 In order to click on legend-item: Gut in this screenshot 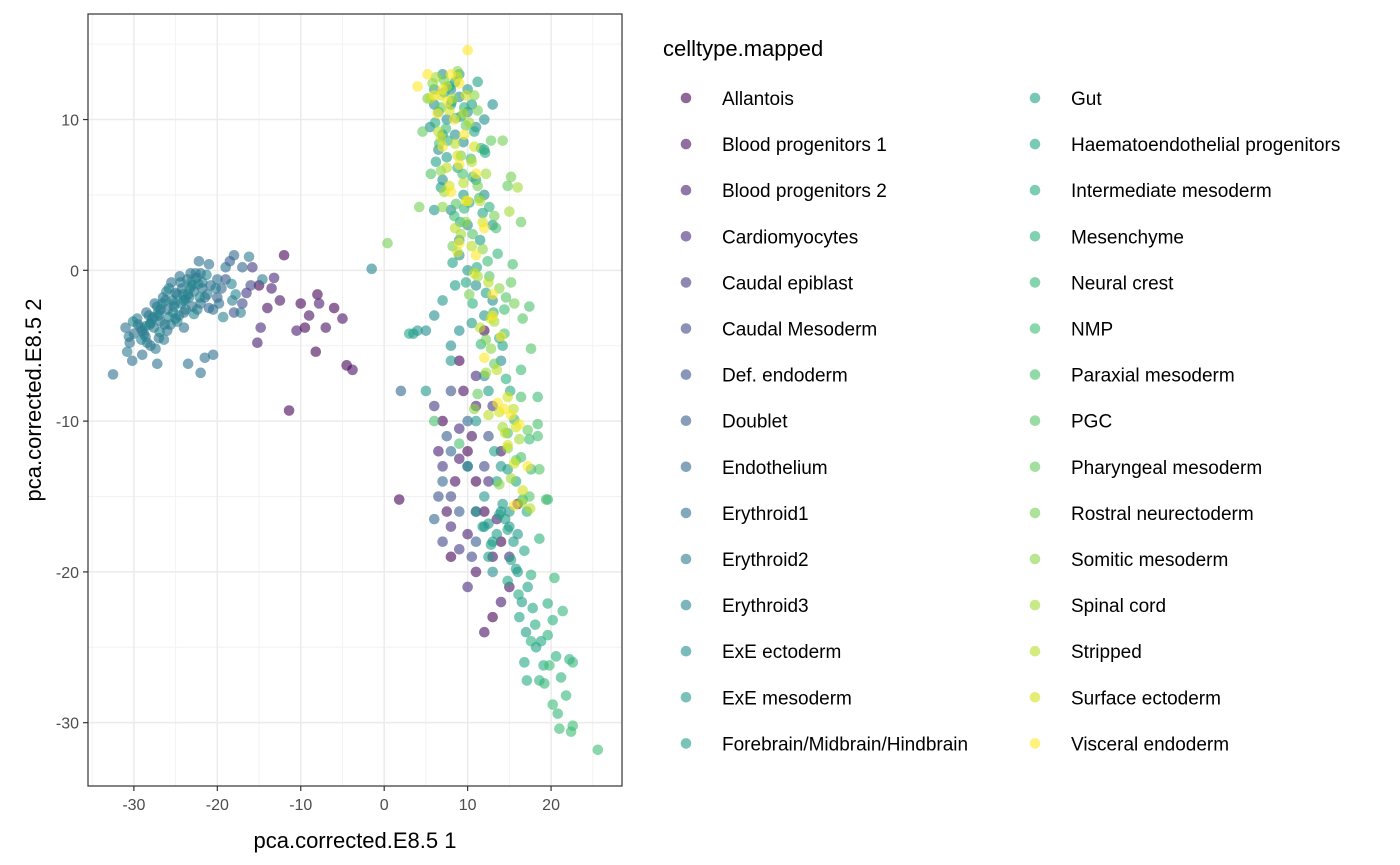, I will do `click(1065, 99)`.